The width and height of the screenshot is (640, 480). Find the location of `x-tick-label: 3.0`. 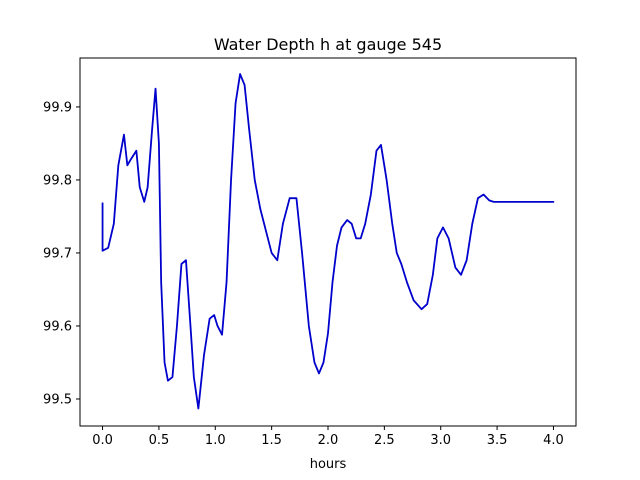

x-tick-label: 3.0 is located at coordinates (440, 440).